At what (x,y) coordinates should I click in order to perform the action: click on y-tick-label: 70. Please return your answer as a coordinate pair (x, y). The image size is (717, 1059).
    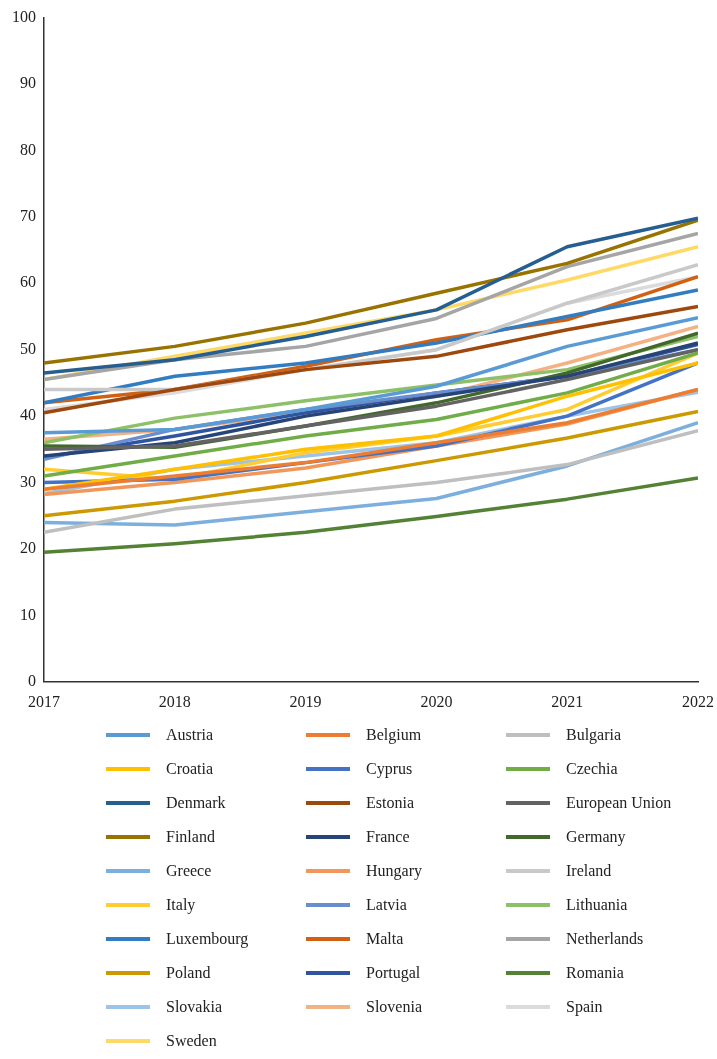
    Looking at the image, I should click on (28, 216).